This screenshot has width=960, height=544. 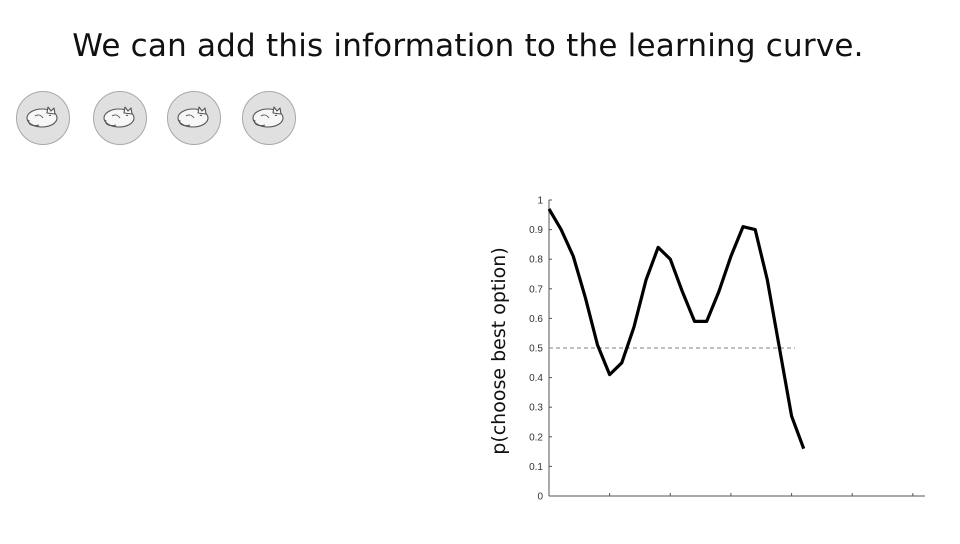 What do you see at coordinates (676, 329) in the screenshot?
I see `learning-curve-line` at bounding box center [676, 329].